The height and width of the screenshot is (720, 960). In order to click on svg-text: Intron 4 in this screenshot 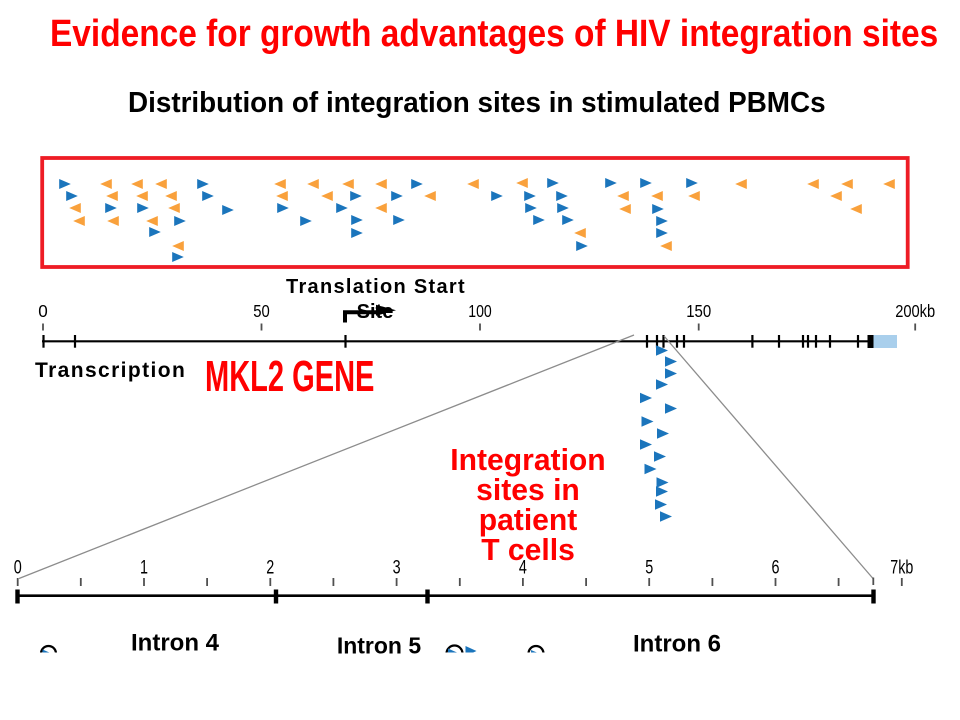, I will do `click(175, 643)`.